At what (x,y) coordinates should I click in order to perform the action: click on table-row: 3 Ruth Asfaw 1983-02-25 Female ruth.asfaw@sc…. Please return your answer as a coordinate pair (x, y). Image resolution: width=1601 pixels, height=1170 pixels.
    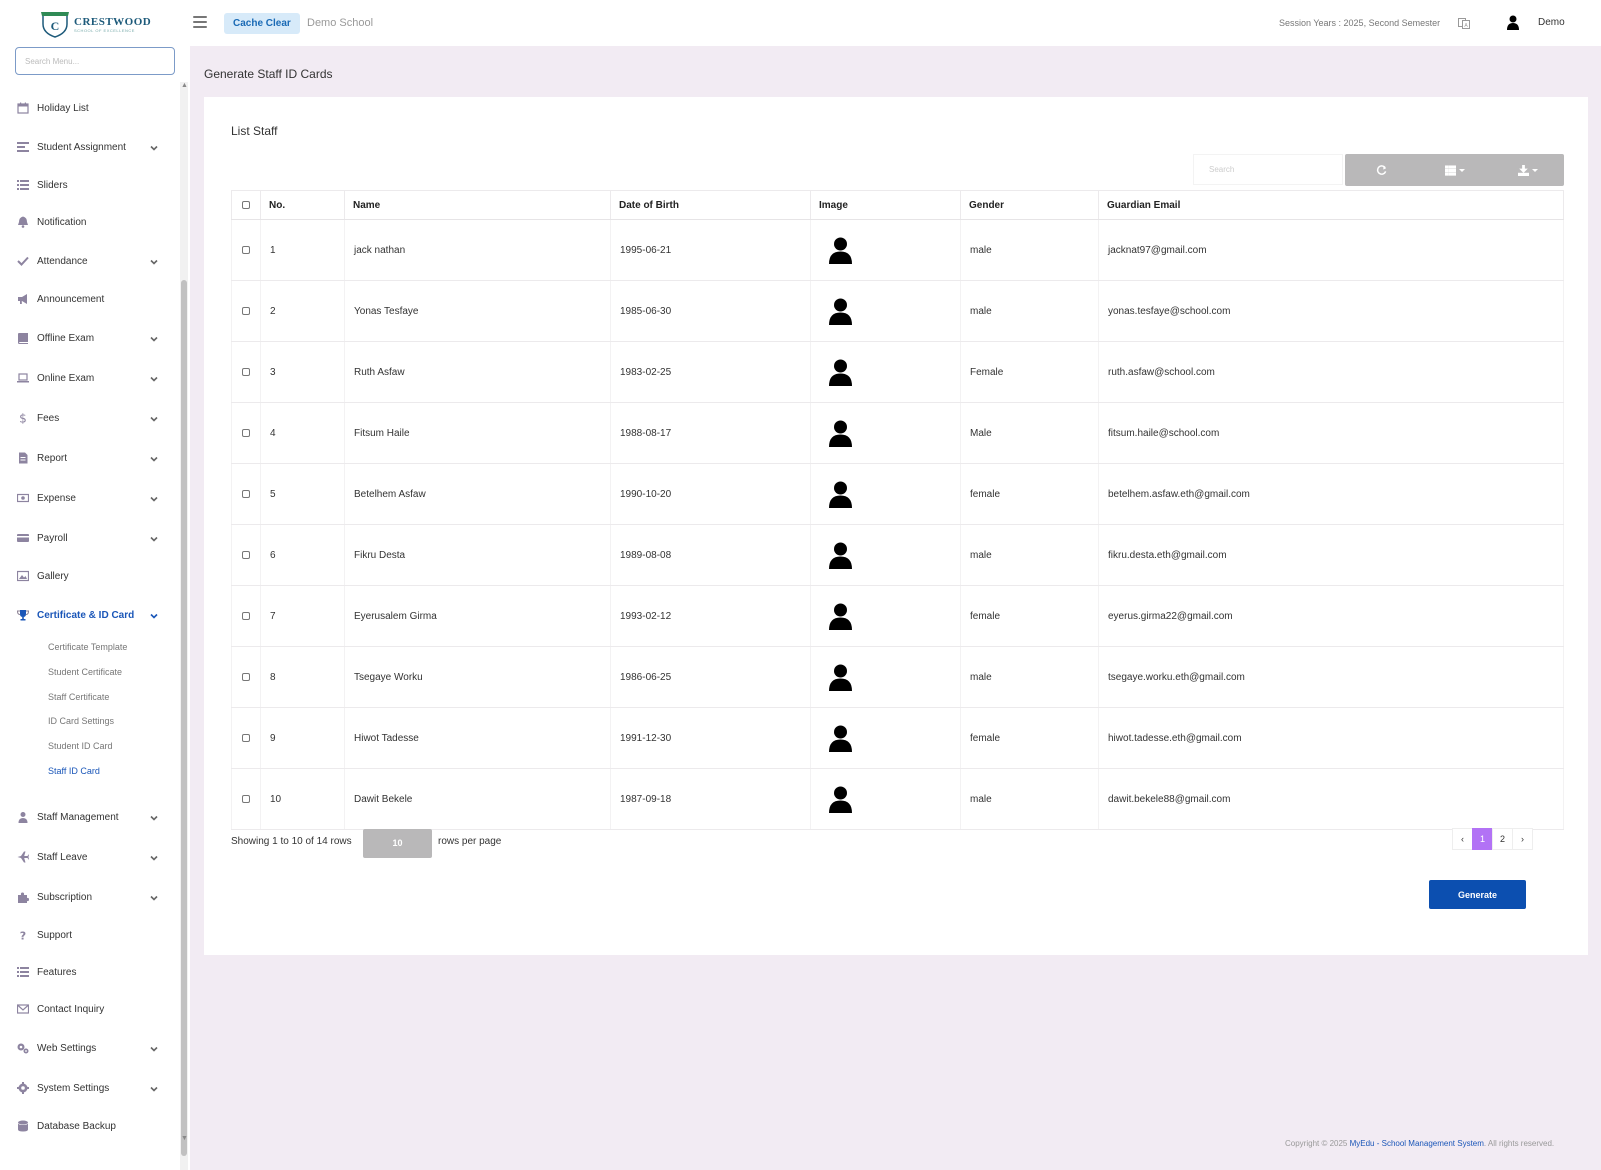
    Looking at the image, I should click on (897, 372).